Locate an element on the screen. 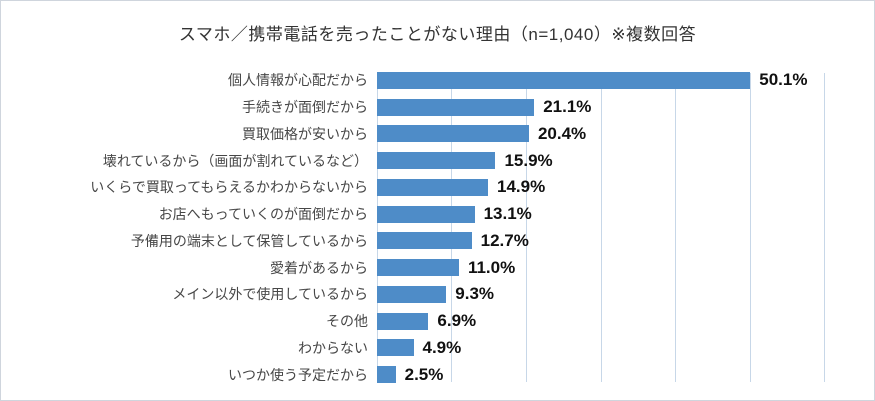 Image resolution: width=875 pixels, height=401 pixels. bar-row: お店へもっていくのが面倒だから 13.1% is located at coordinates (437, 214).